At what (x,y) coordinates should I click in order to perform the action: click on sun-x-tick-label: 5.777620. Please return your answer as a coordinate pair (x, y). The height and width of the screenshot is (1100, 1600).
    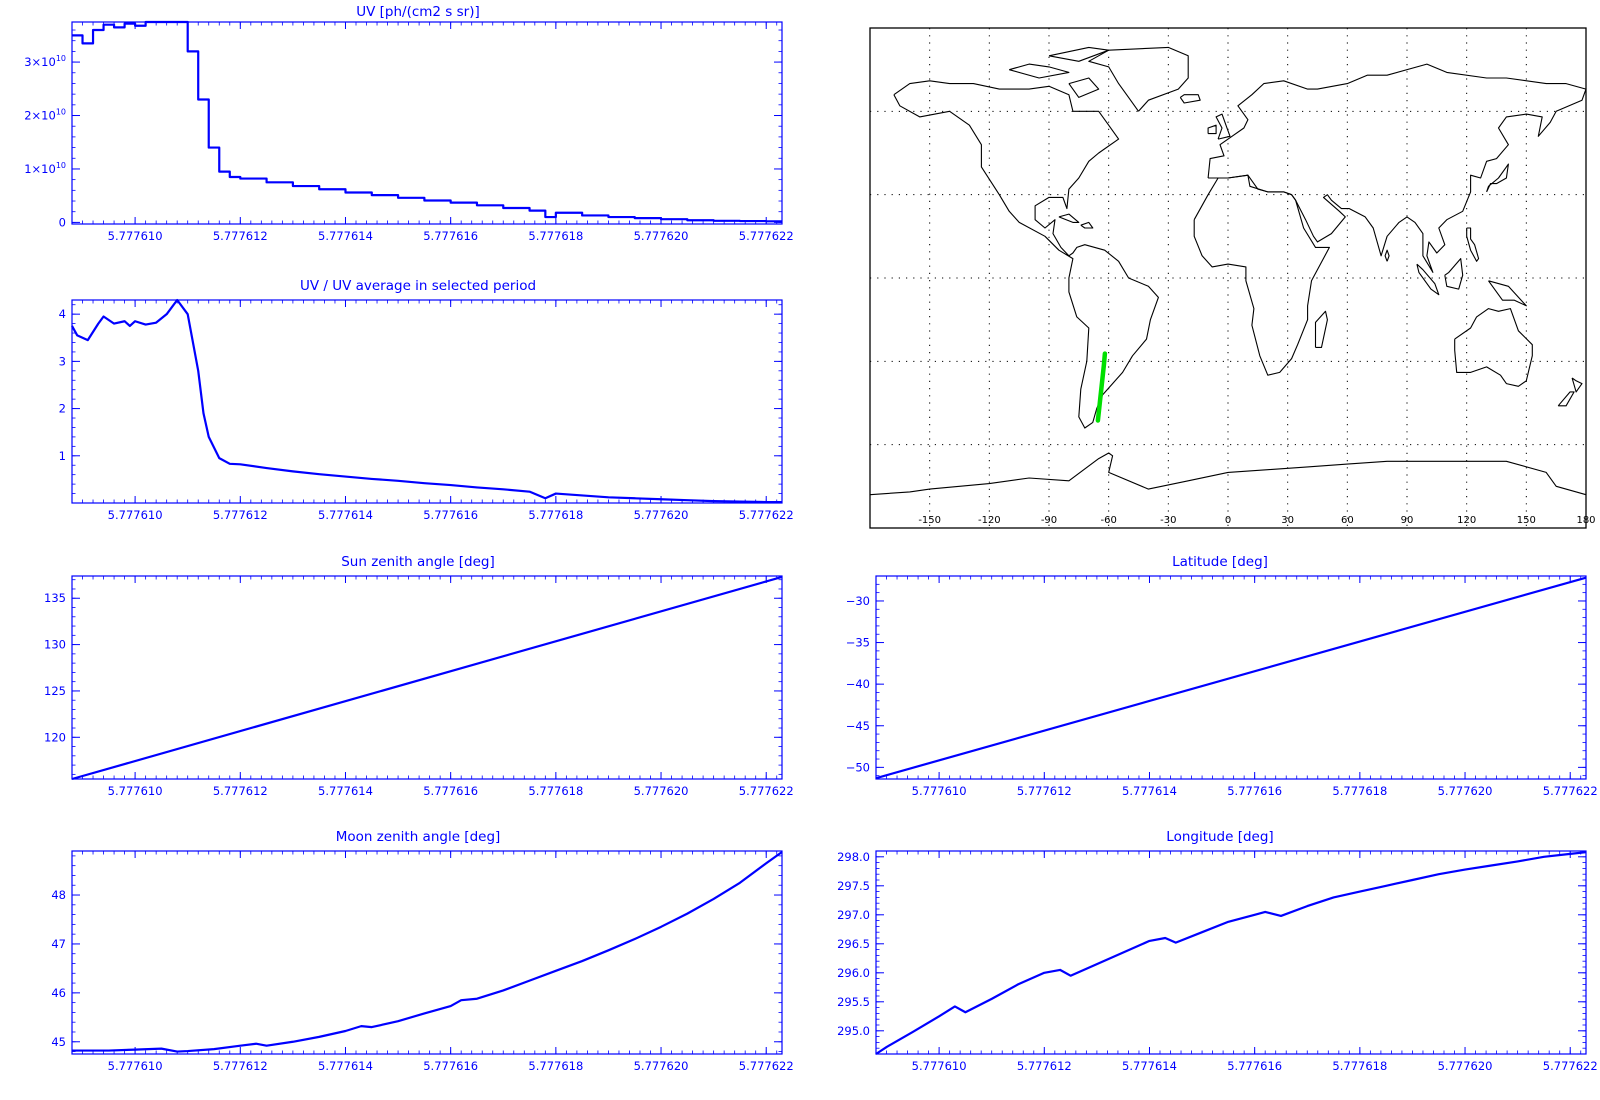
    Looking at the image, I should click on (661, 791).